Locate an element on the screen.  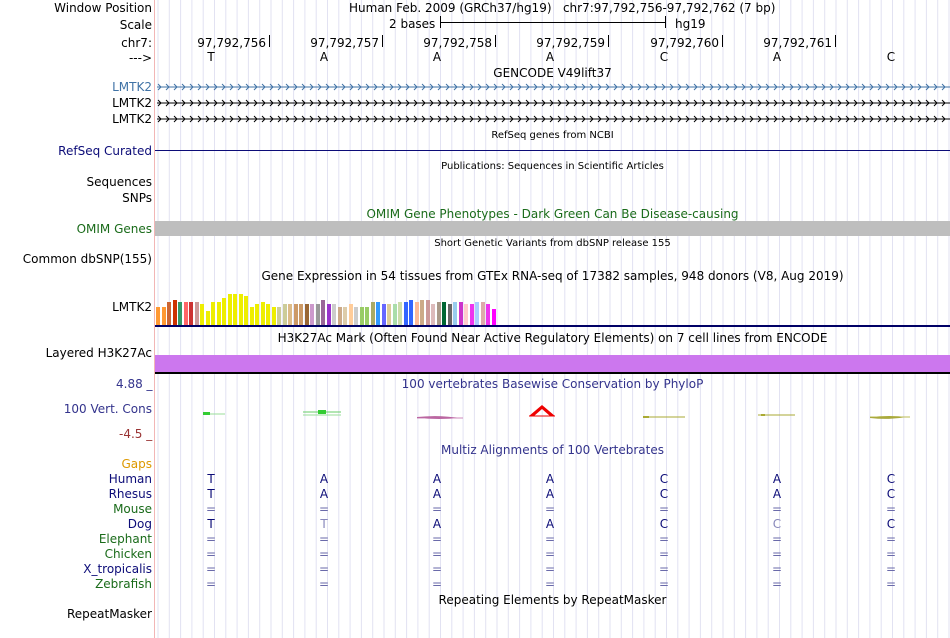
gencode-title: GENCODE V49lift37 is located at coordinates (552, 73).